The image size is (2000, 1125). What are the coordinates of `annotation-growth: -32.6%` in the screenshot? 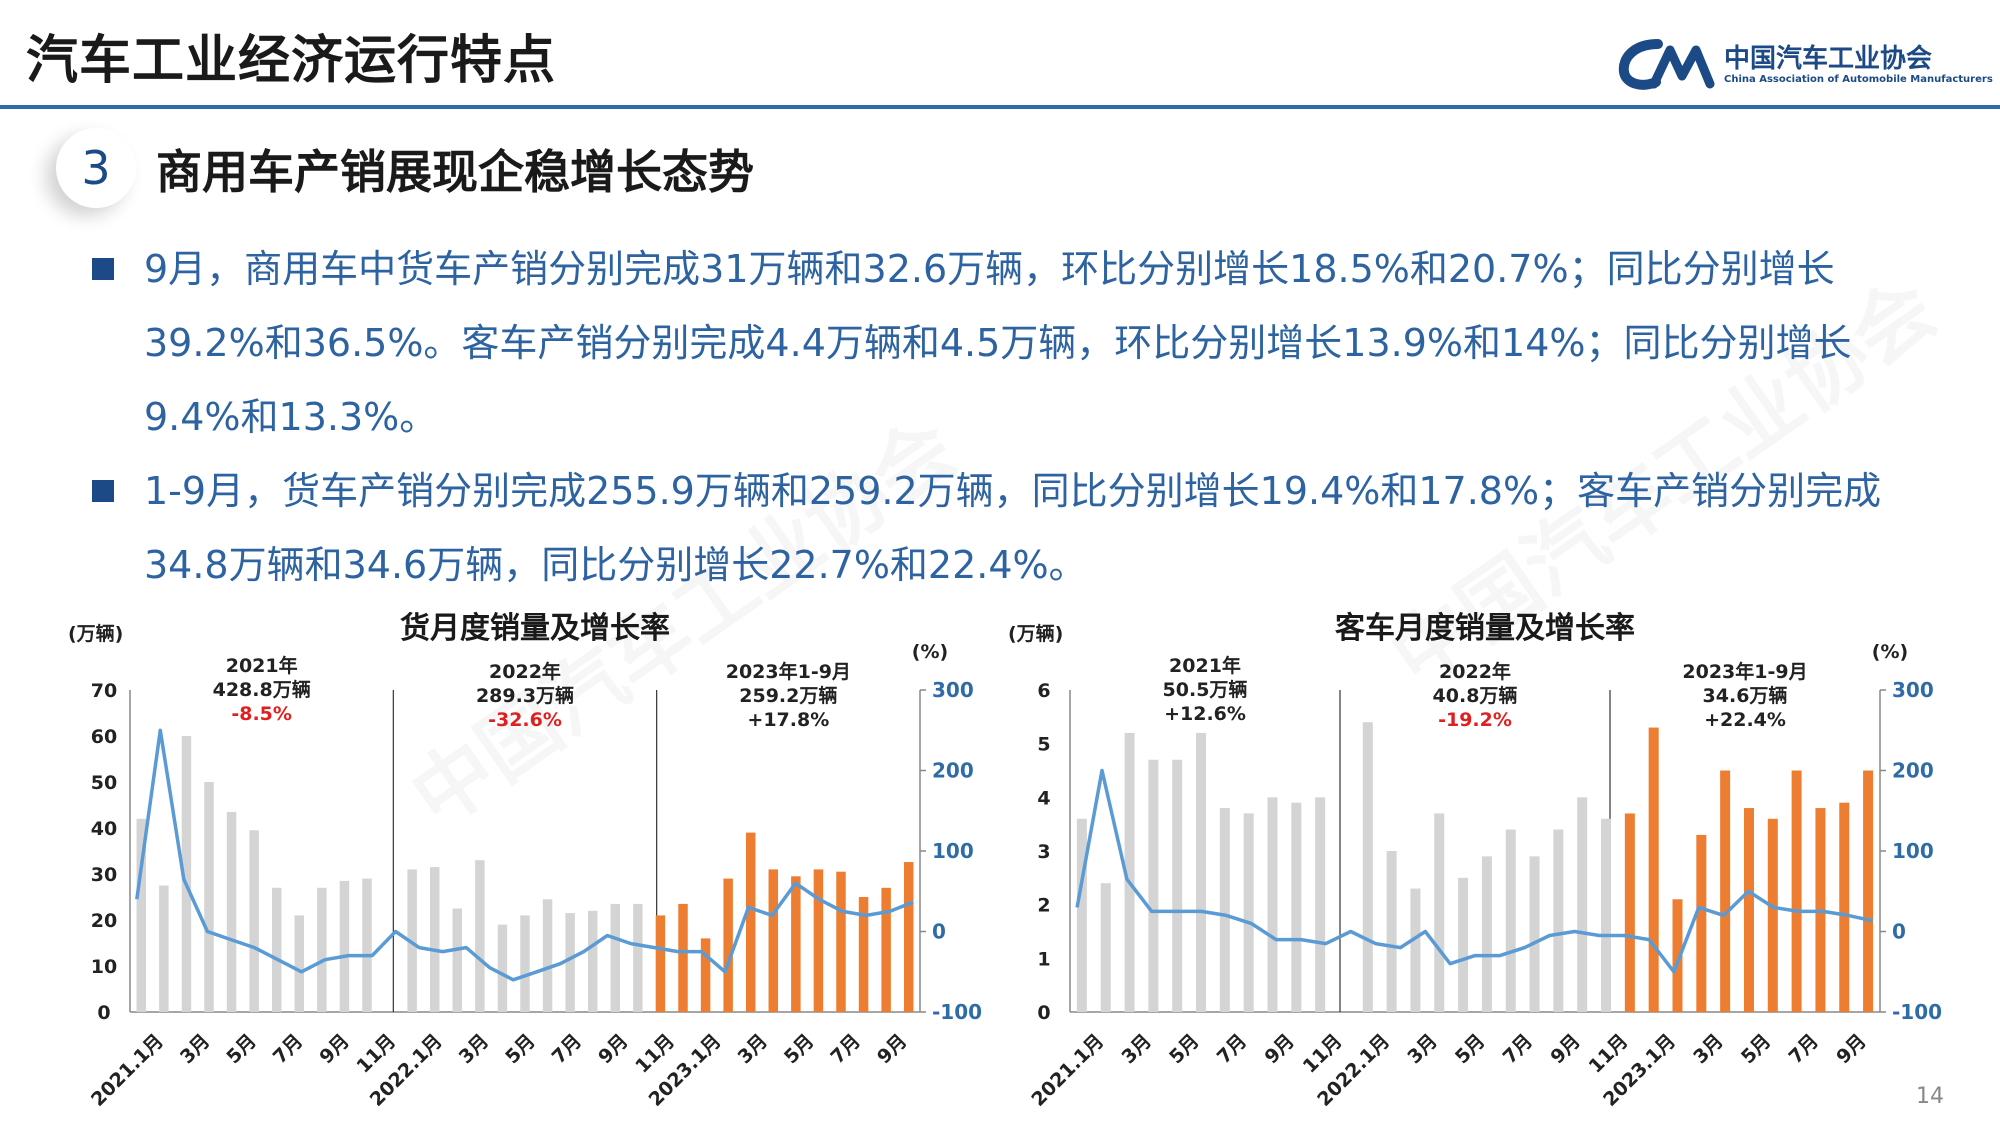 It's located at (525, 720).